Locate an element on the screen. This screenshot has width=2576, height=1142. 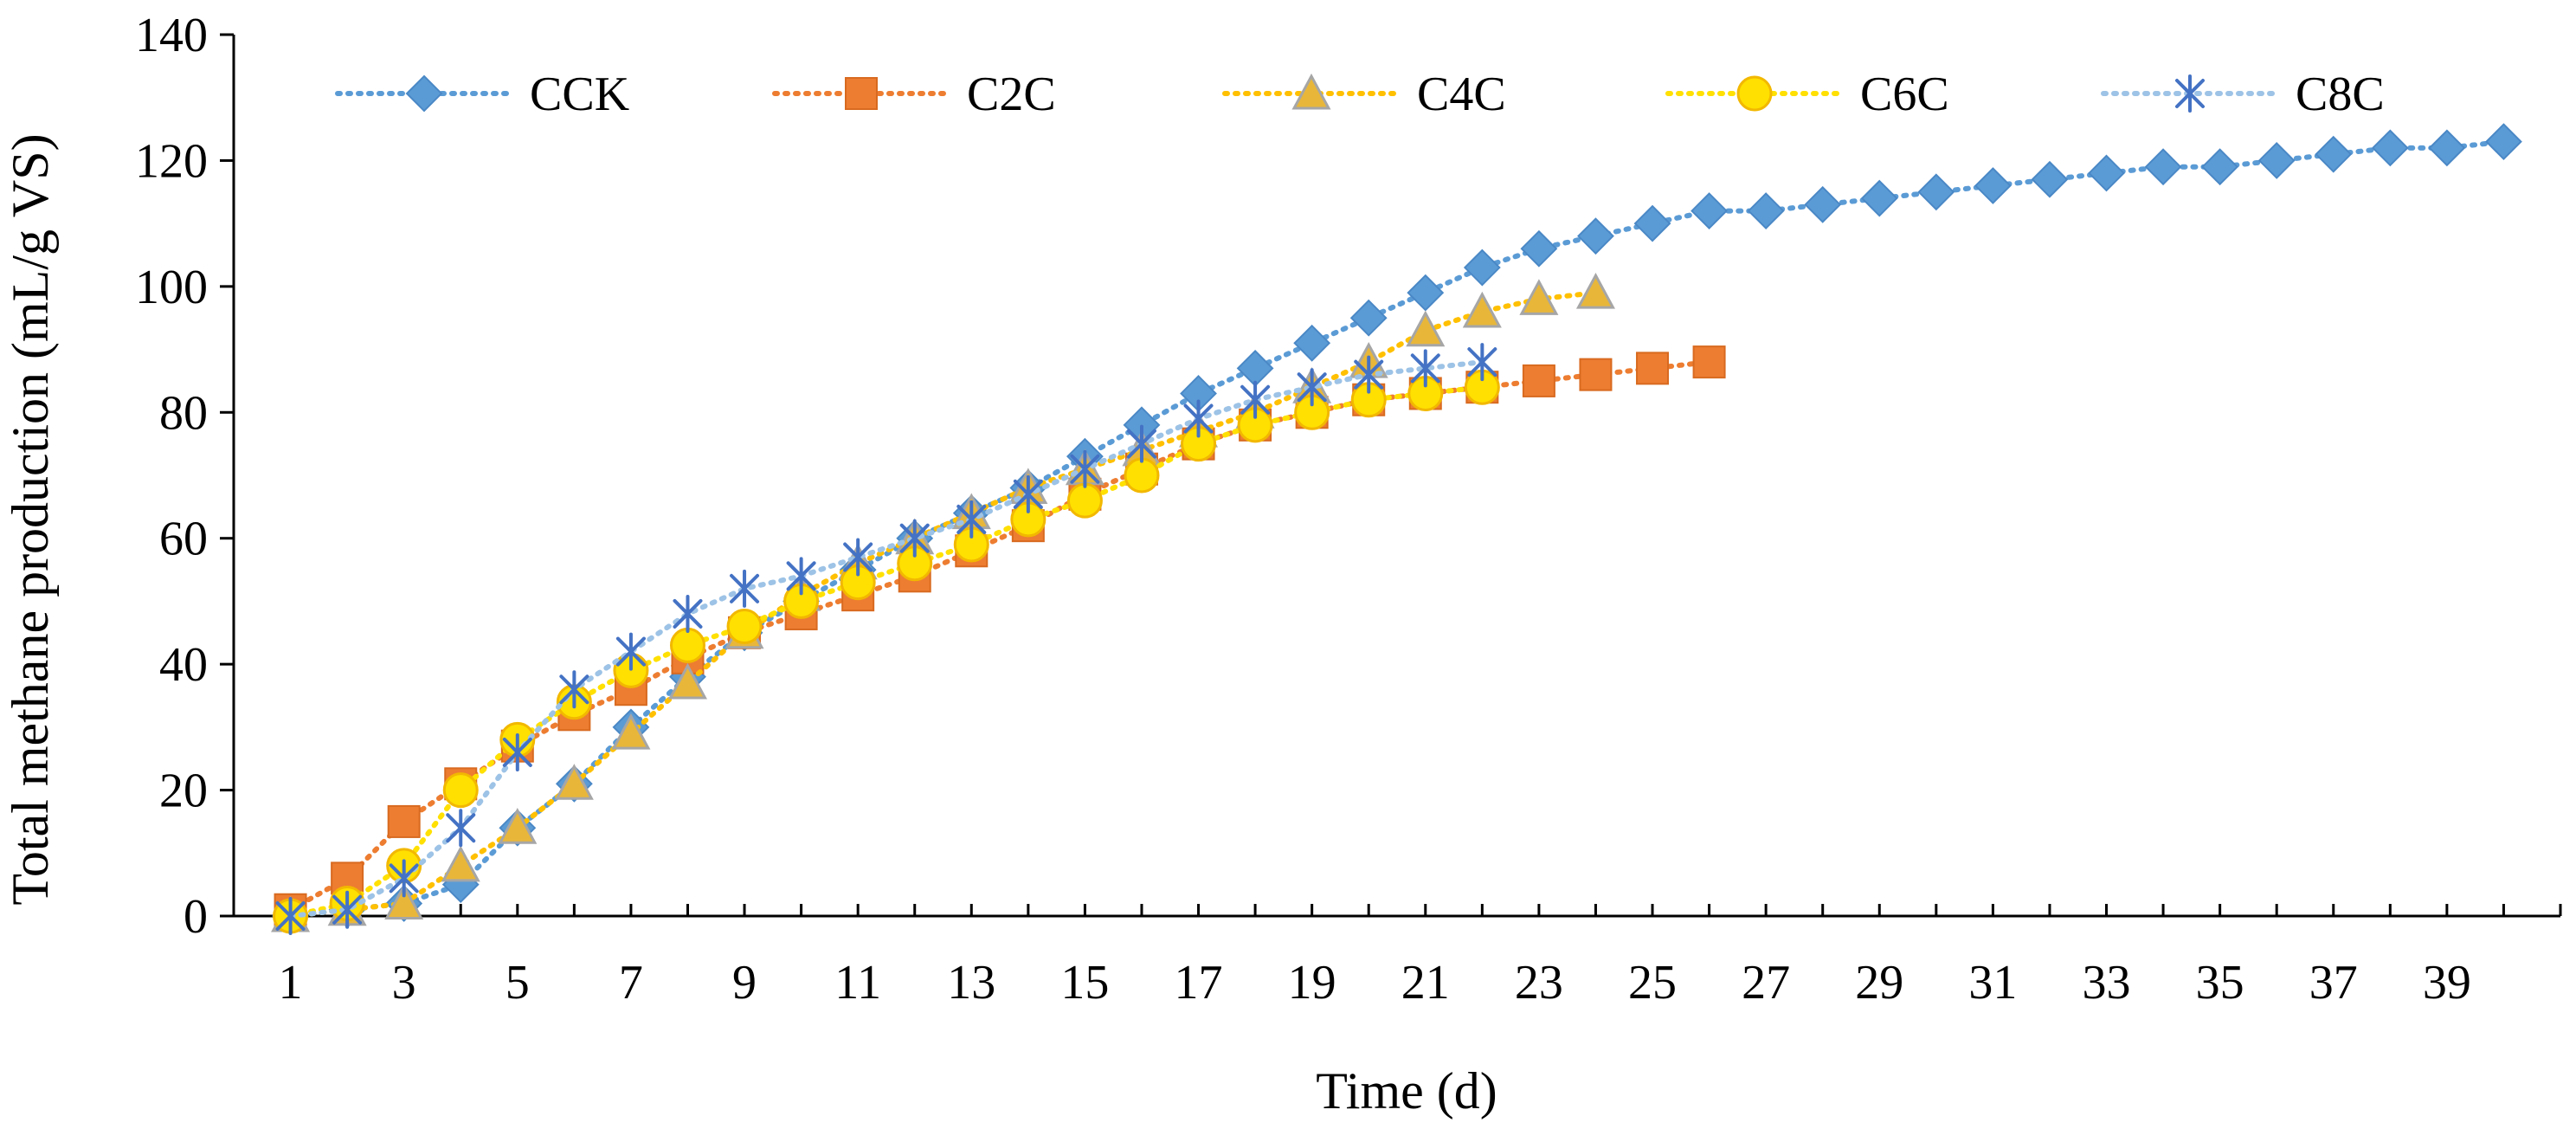
x-tick-label: 15 is located at coordinates (1084, 983).